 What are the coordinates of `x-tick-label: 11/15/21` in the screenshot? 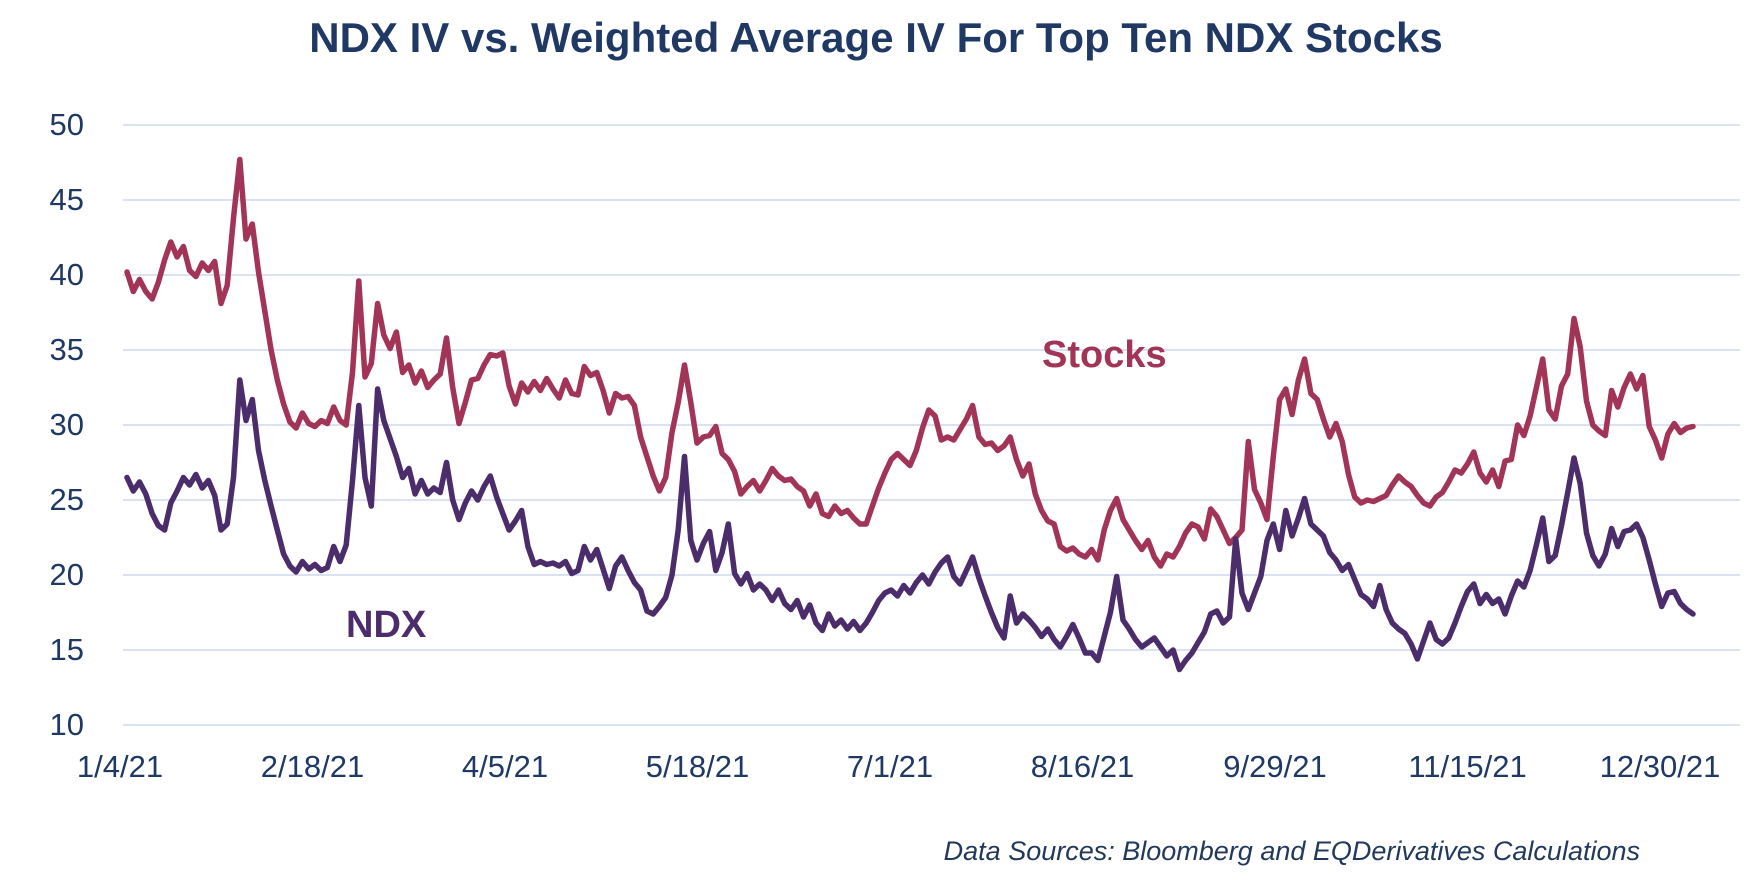 It's located at (1467, 766).